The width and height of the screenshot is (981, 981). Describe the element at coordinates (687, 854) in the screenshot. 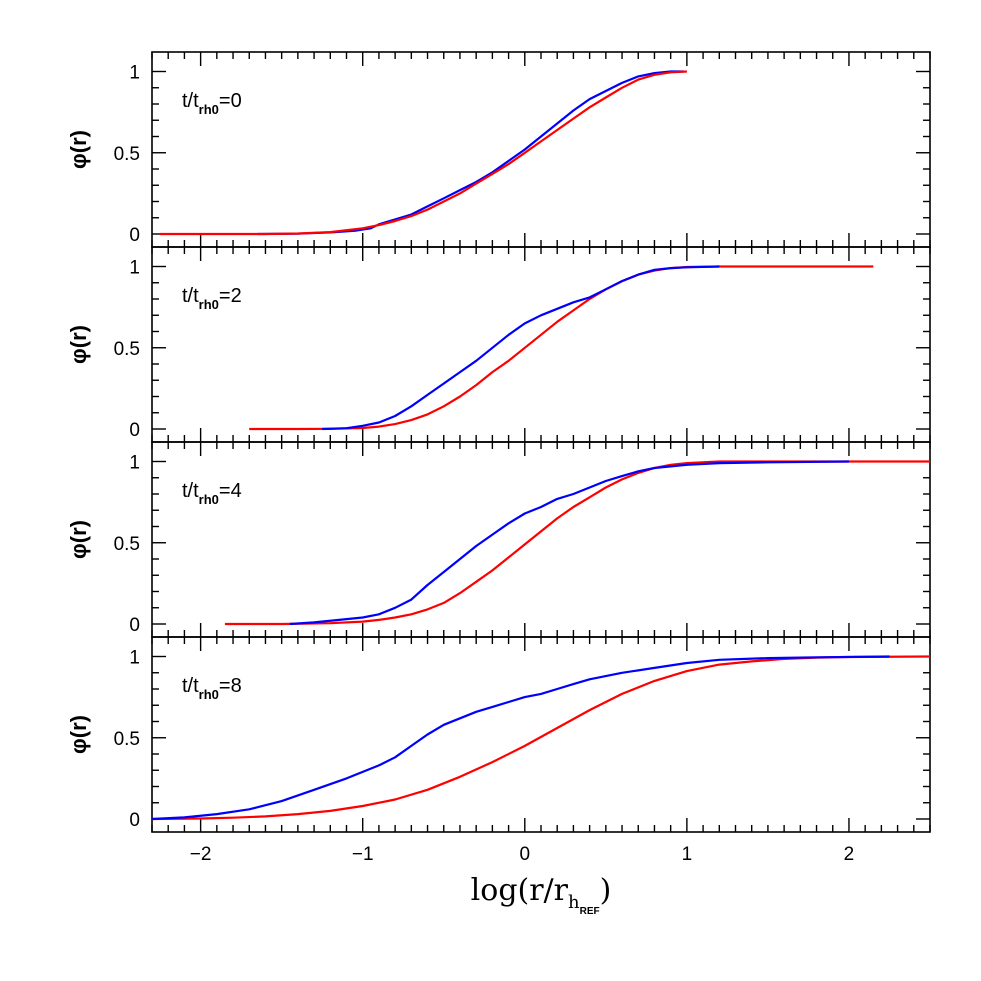

I see `x-tick-label: 1` at that location.